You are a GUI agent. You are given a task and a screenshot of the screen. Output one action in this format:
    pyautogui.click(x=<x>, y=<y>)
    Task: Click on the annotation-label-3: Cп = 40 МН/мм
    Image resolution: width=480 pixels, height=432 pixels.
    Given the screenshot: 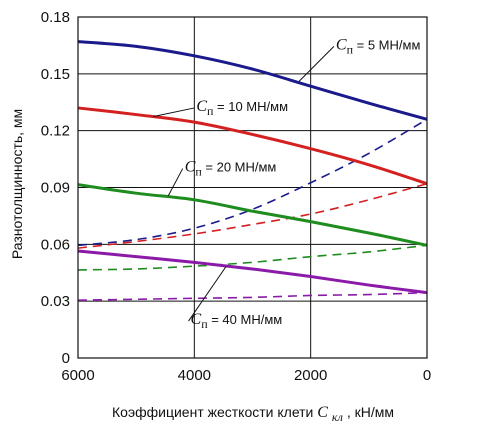 What is the action you would take?
    pyautogui.click(x=237, y=321)
    